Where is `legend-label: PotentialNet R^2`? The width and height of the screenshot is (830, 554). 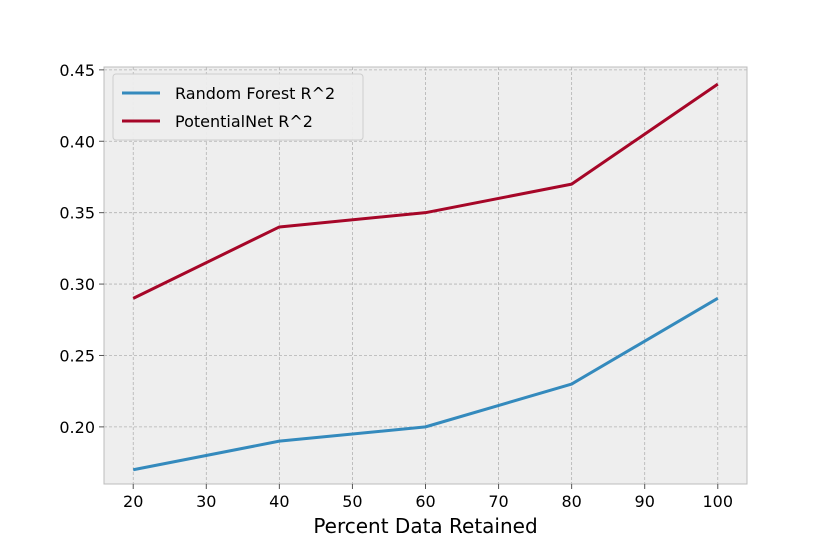 legend-label: PotentialNet R^2 is located at coordinates (244, 121).